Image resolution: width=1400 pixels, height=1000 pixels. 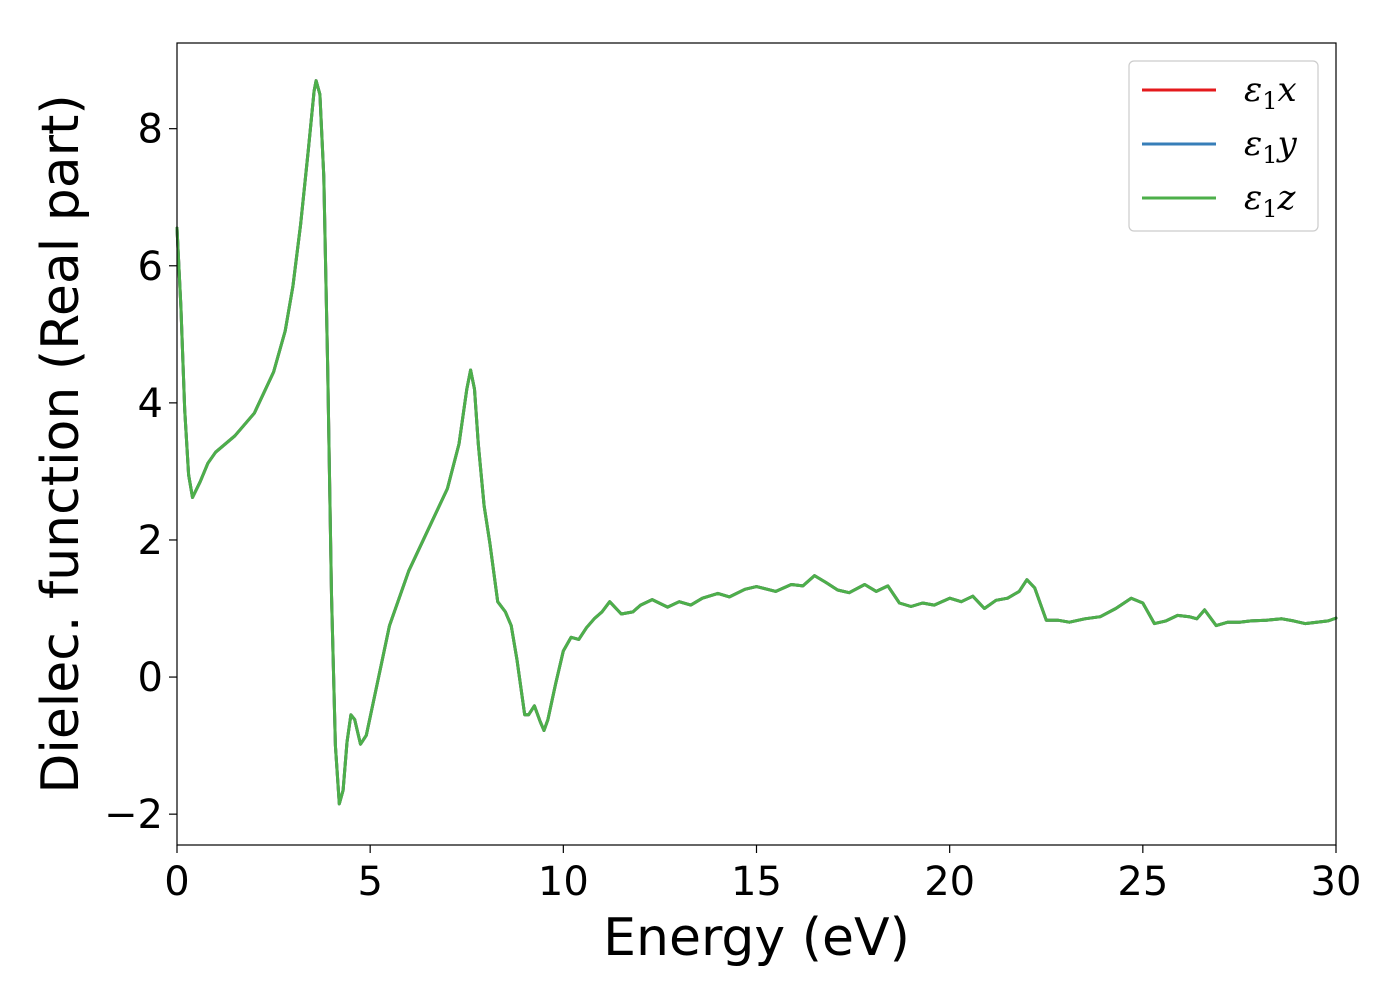 I want to click on x-tick-label: 25, so click(x=1142, y=882).